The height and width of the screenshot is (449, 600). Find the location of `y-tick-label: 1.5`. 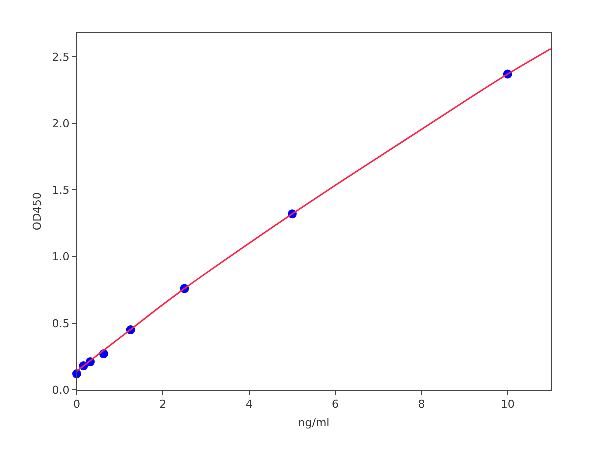

y-tick-label: 1.5 is located at coordinates (61, 191).